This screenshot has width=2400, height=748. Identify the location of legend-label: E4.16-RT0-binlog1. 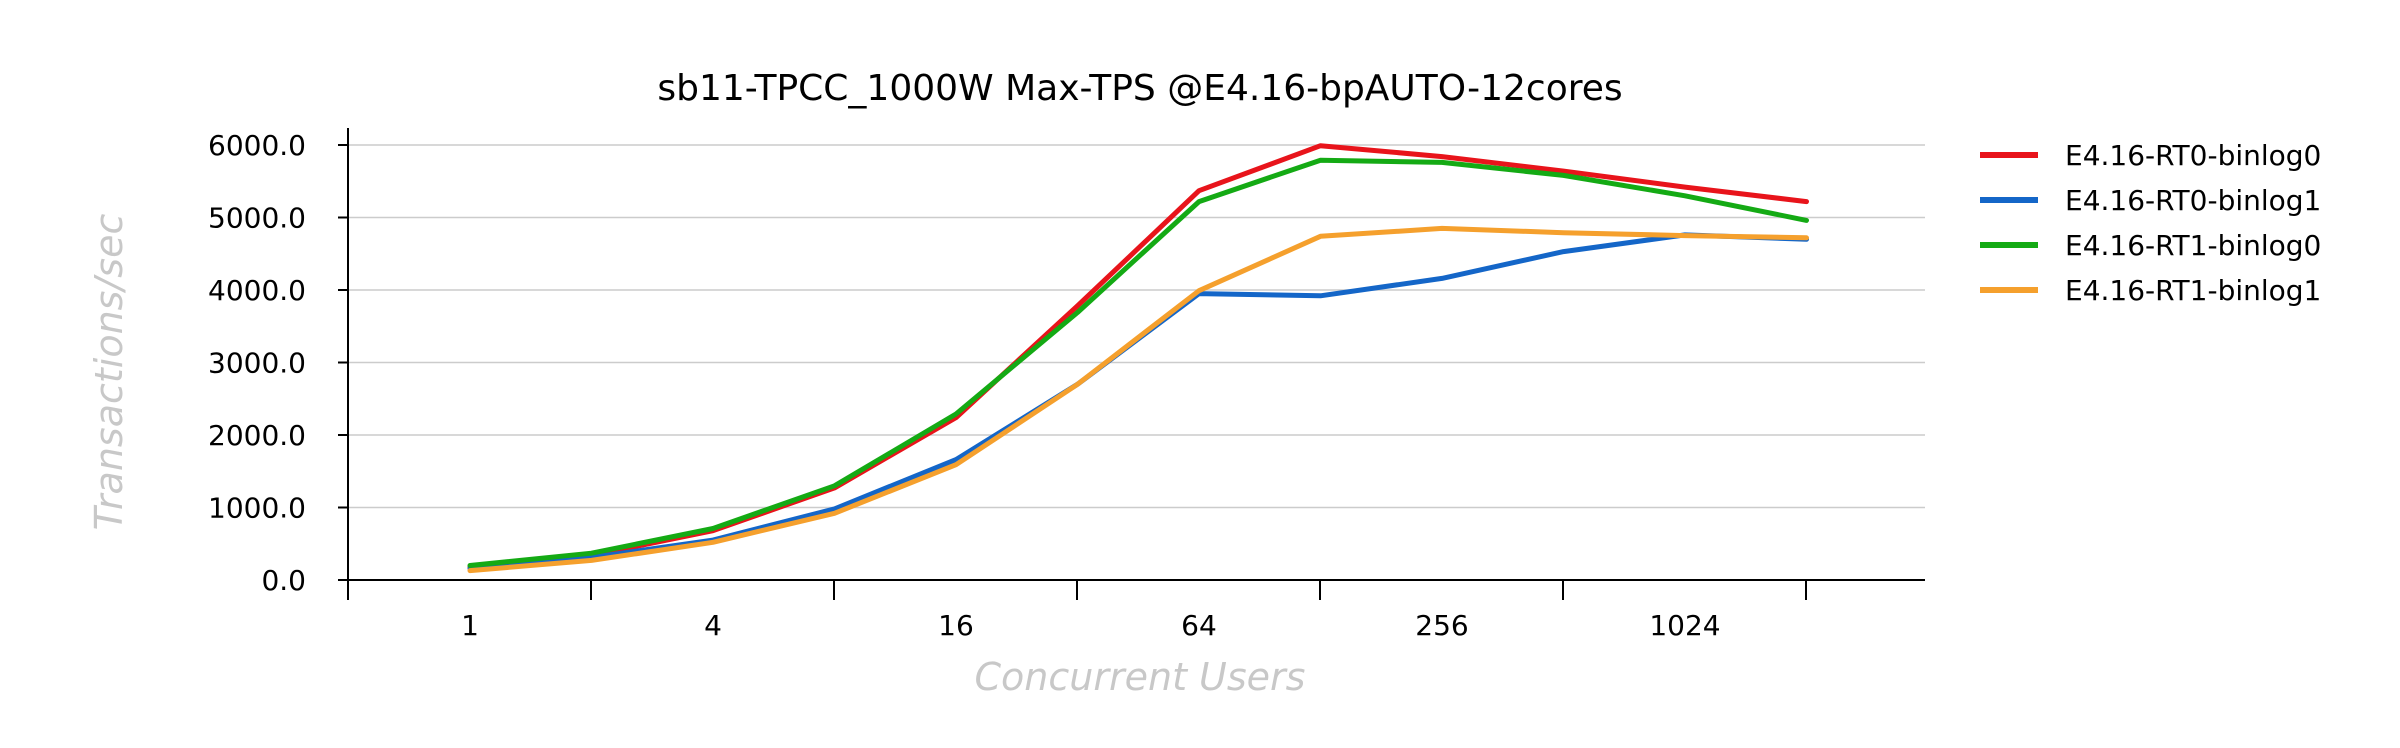
(2193, 200).